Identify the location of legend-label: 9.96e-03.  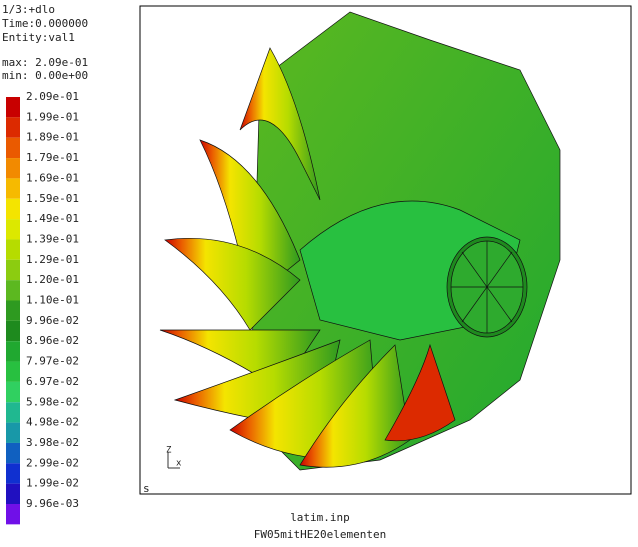
(52, 503).